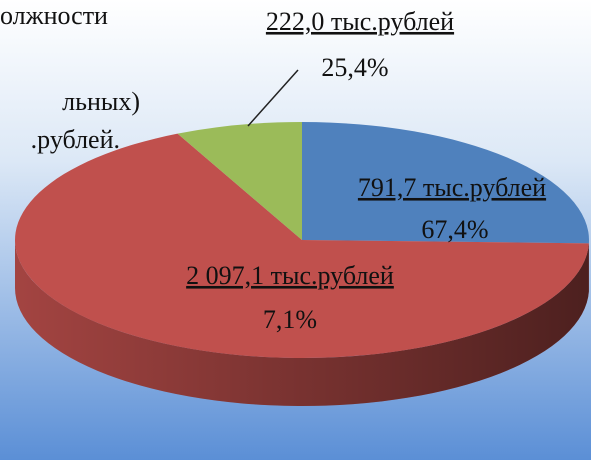 The height and width of the screenshot is (460, 591). What do you see at coordinates (290, 319) in the screenshot?
I see `percent-label: 7,1%` at bounding box center [290, 319].